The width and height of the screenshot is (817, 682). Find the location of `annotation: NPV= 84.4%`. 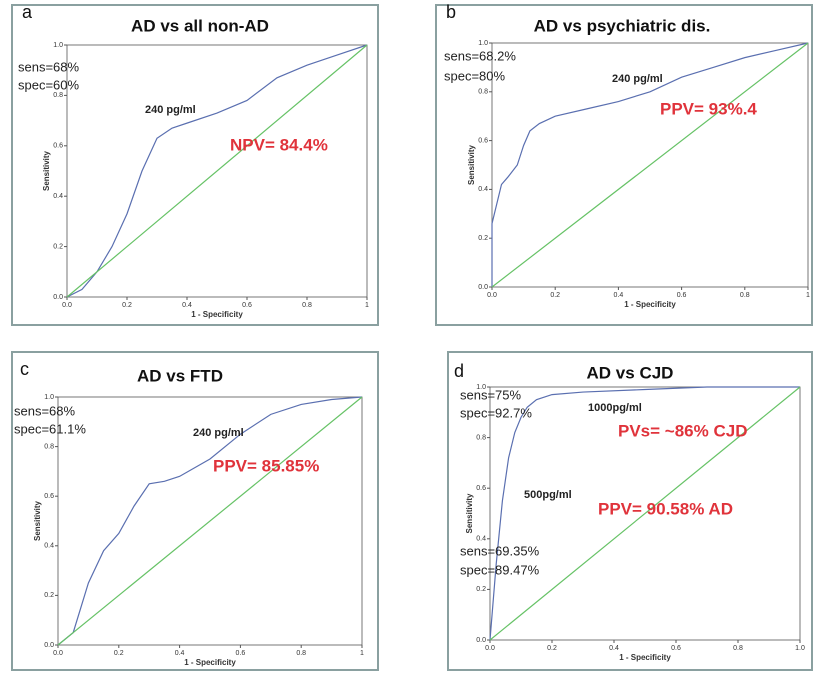

annotation: NPV= 84.4% is located at coordinates (279, 144).